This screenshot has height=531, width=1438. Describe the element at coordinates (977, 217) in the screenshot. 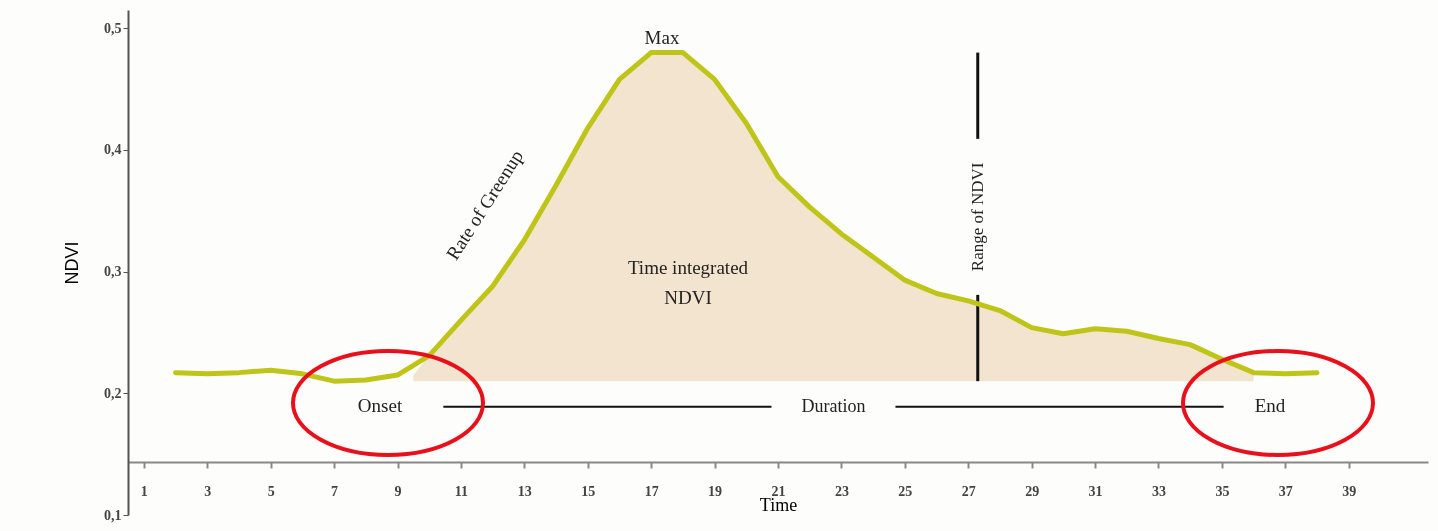

I see `ref-line-label: Range of NDVI` at that location.